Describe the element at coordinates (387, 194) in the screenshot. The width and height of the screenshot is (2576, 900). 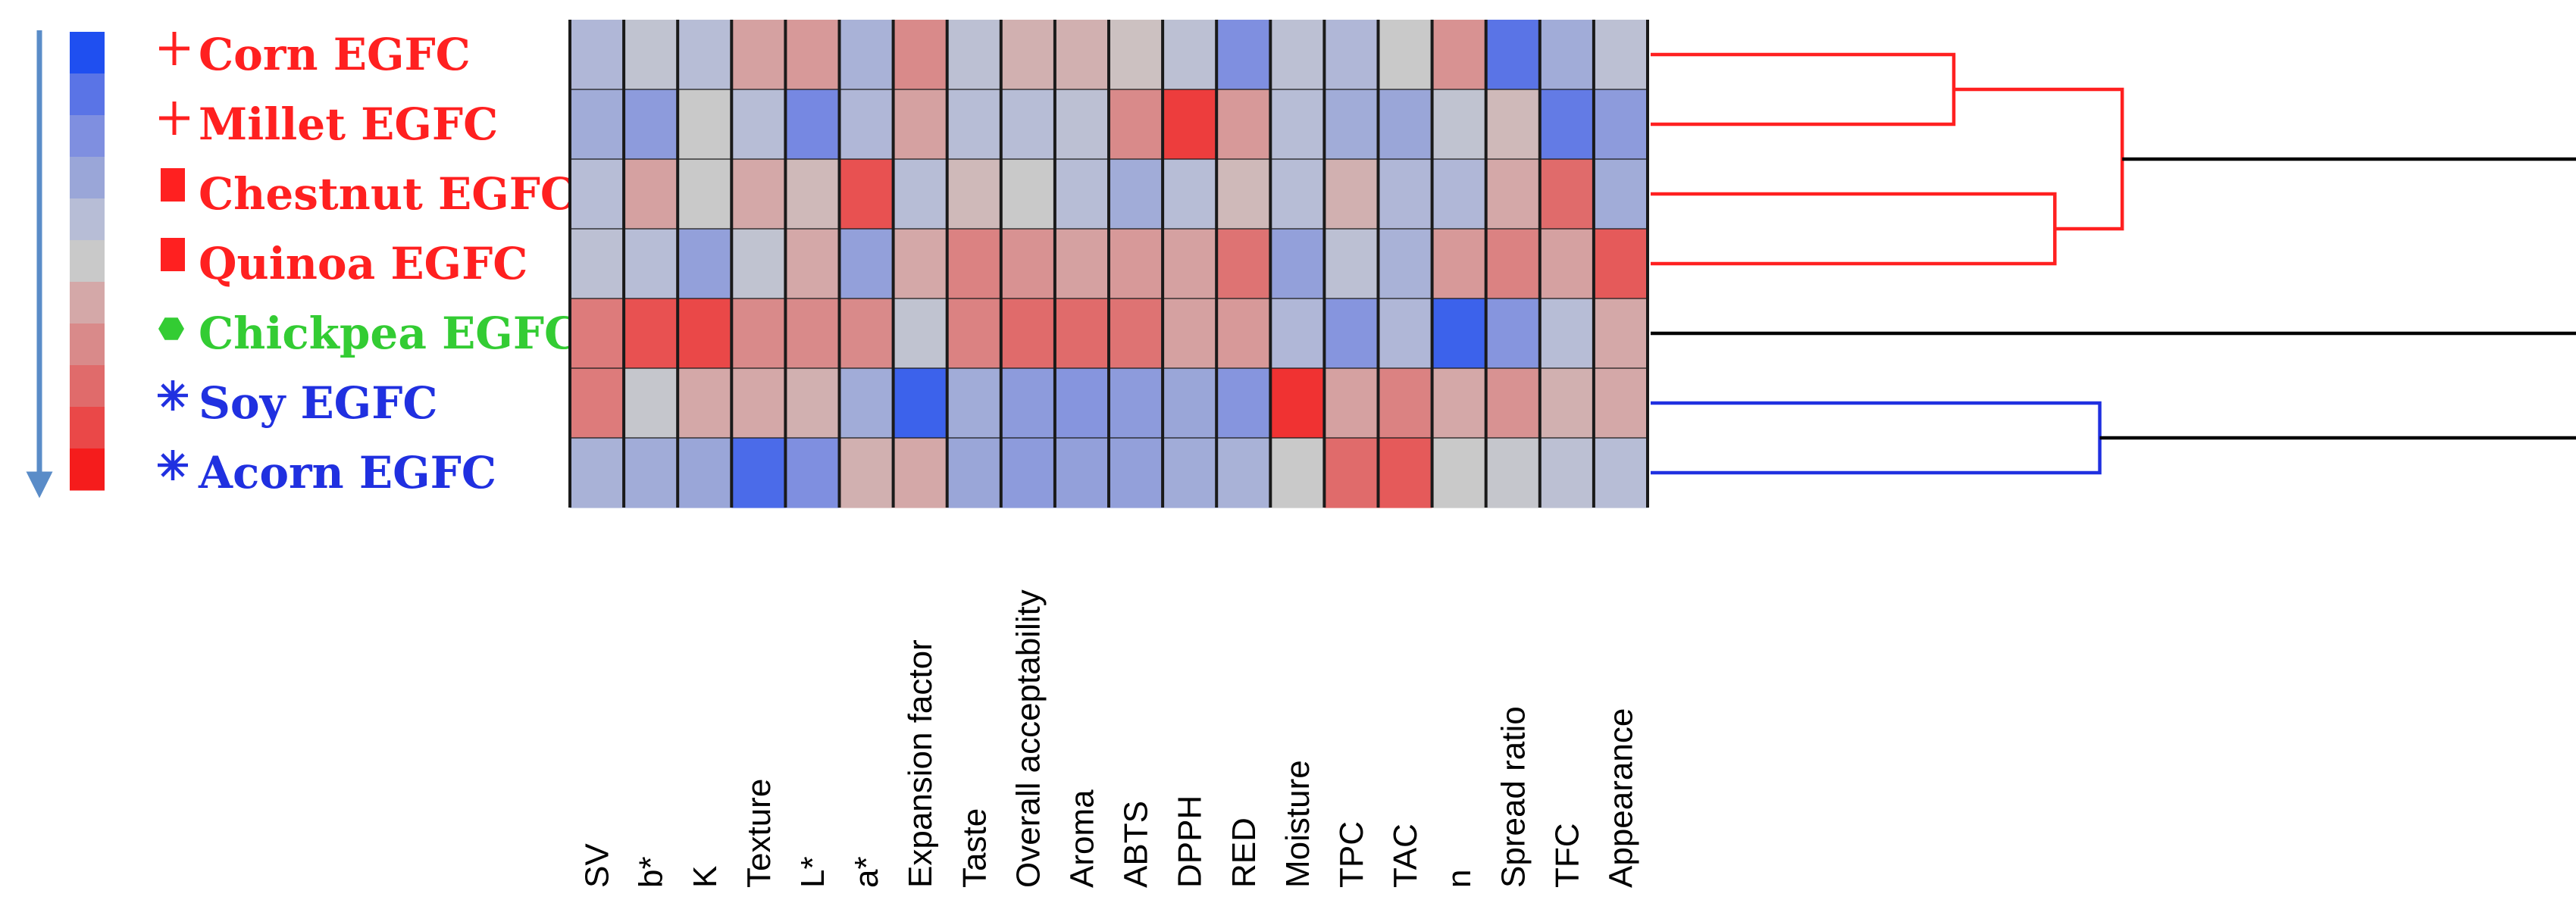
I see `row-label-text: Chestnut EGFC` at that location.